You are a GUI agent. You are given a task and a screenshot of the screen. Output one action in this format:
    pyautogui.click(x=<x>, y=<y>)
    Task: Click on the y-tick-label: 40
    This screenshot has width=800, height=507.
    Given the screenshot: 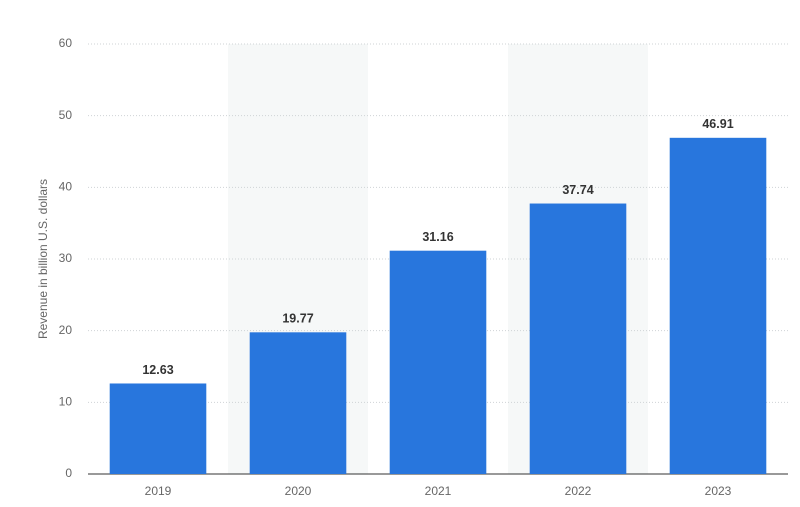 What is the action you would take?
    pyautogui.click(x=66, y=187)
    